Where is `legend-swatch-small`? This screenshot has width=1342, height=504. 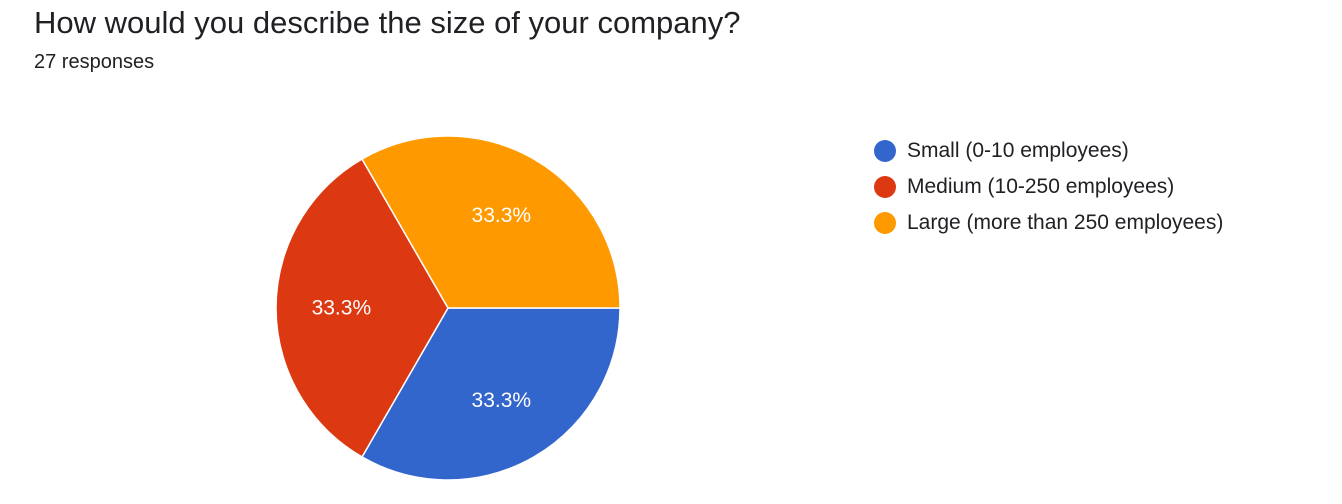 legend-swatch-small is located at coordinates (885, 151).